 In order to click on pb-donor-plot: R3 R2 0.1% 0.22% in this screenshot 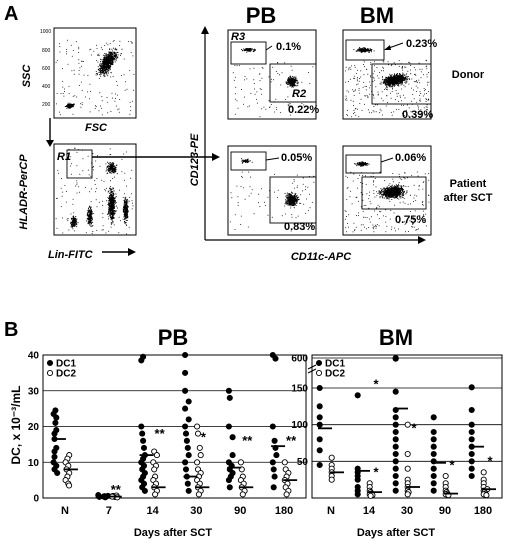, I will do `click(273, 74)`.